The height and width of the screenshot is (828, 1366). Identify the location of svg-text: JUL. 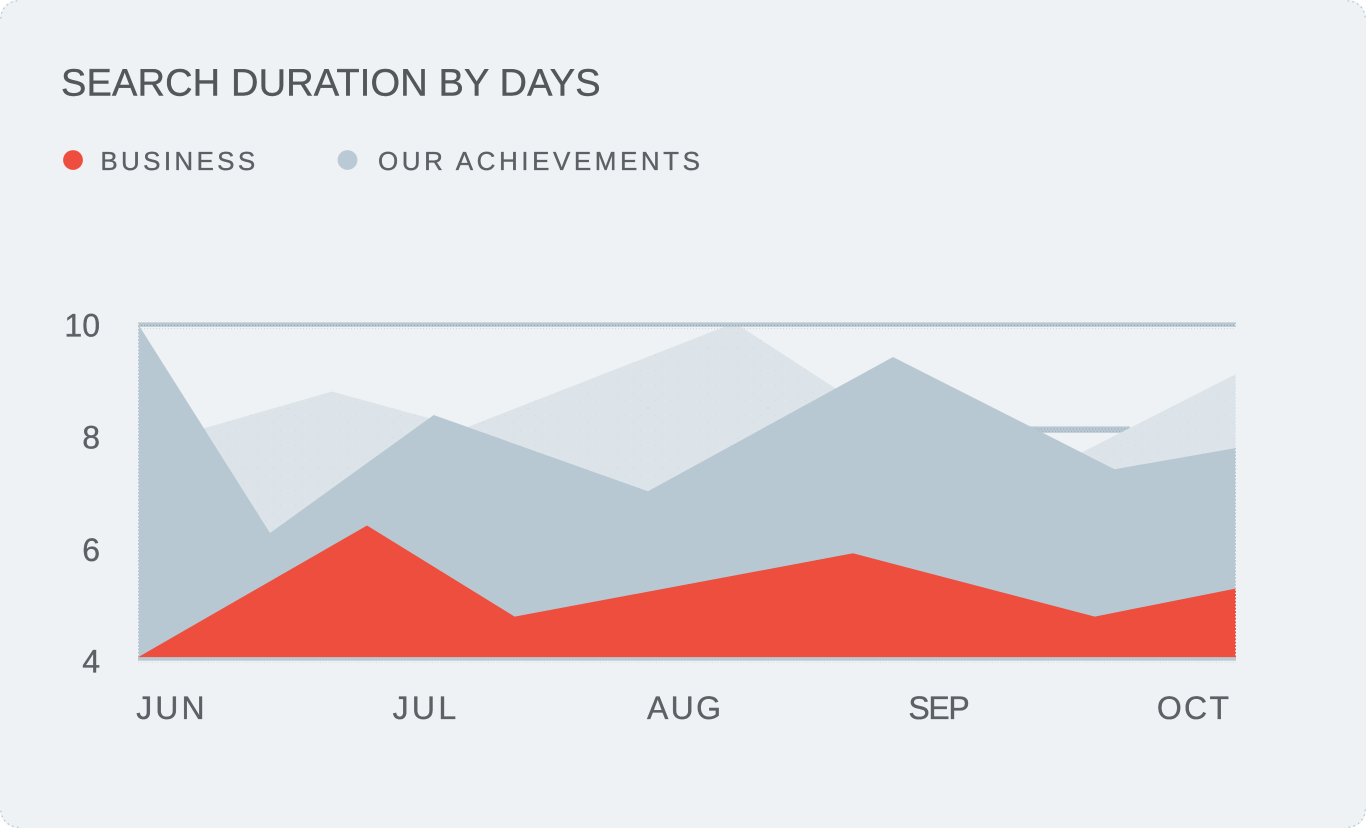
(426, 708).